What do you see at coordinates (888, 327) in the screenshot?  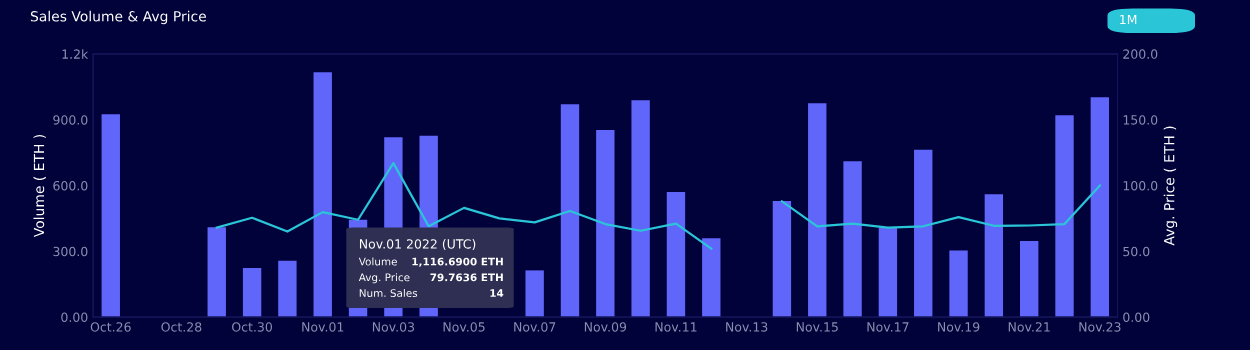 I see `x-tick-label: Nov.17` at bounding box center [888, 327].